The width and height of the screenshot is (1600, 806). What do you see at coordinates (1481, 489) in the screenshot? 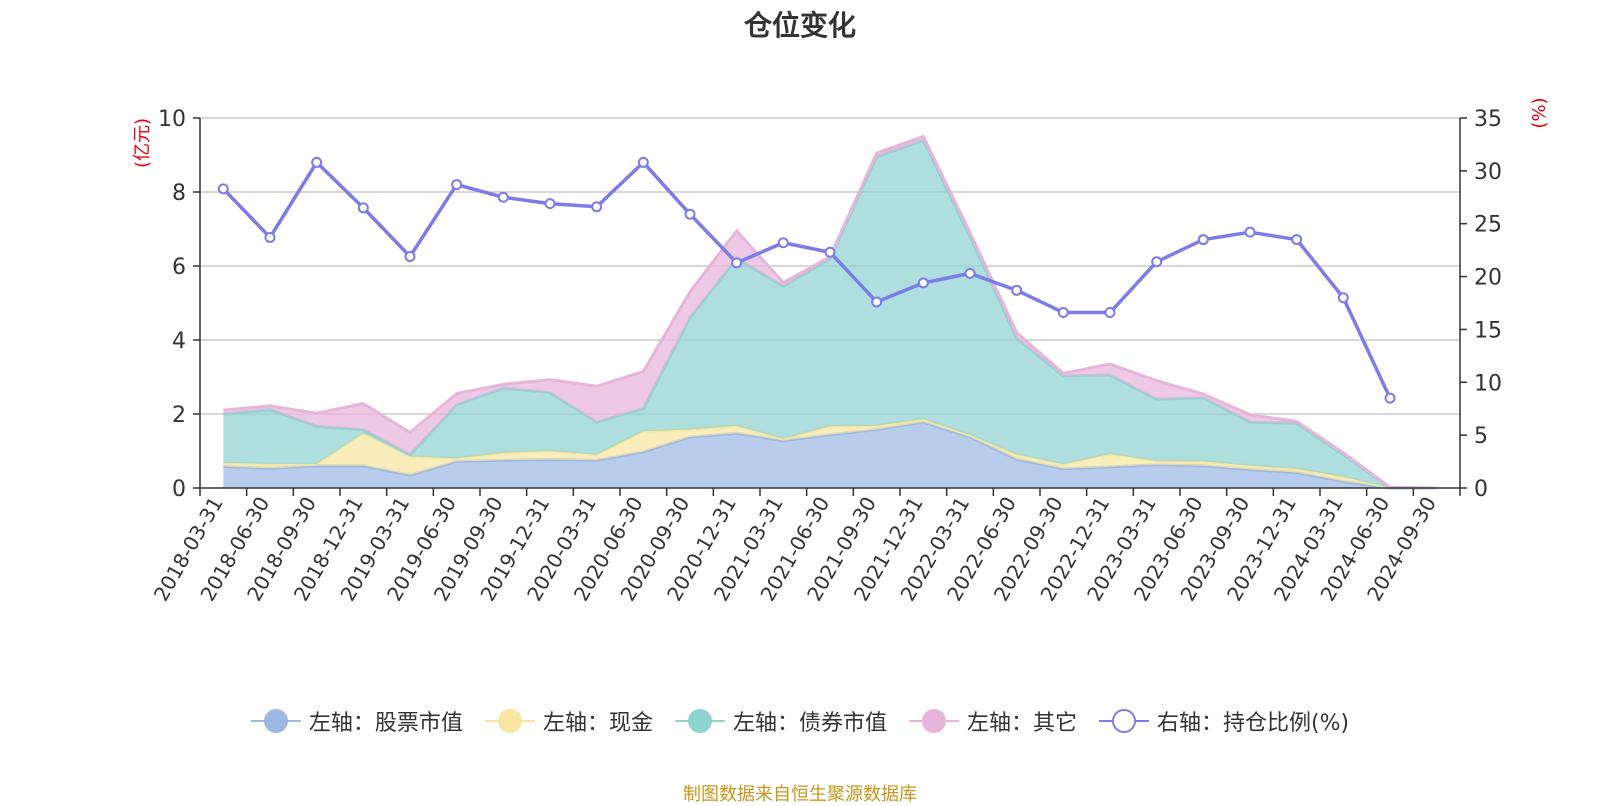
I see `right-tick-label: 0` at bounding box center [1481, 489].